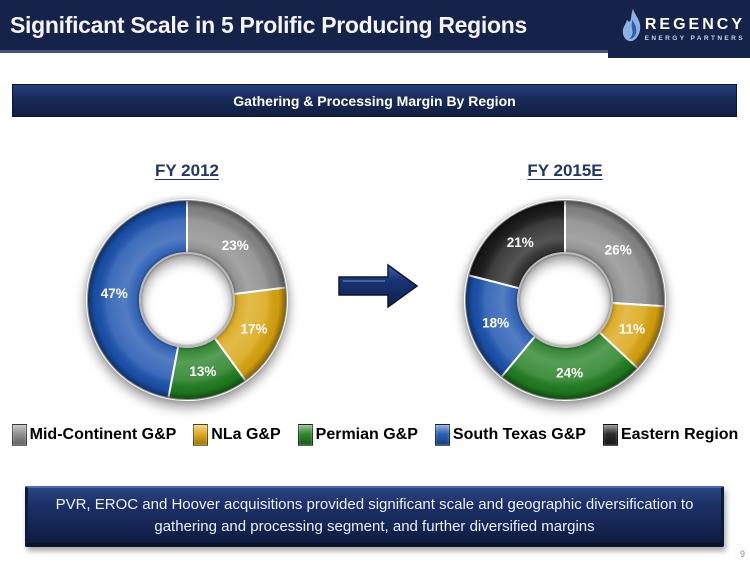 The image size is (750, 561). I want to click on legend-swatch-south-texas-g-p, so click(442, 435).